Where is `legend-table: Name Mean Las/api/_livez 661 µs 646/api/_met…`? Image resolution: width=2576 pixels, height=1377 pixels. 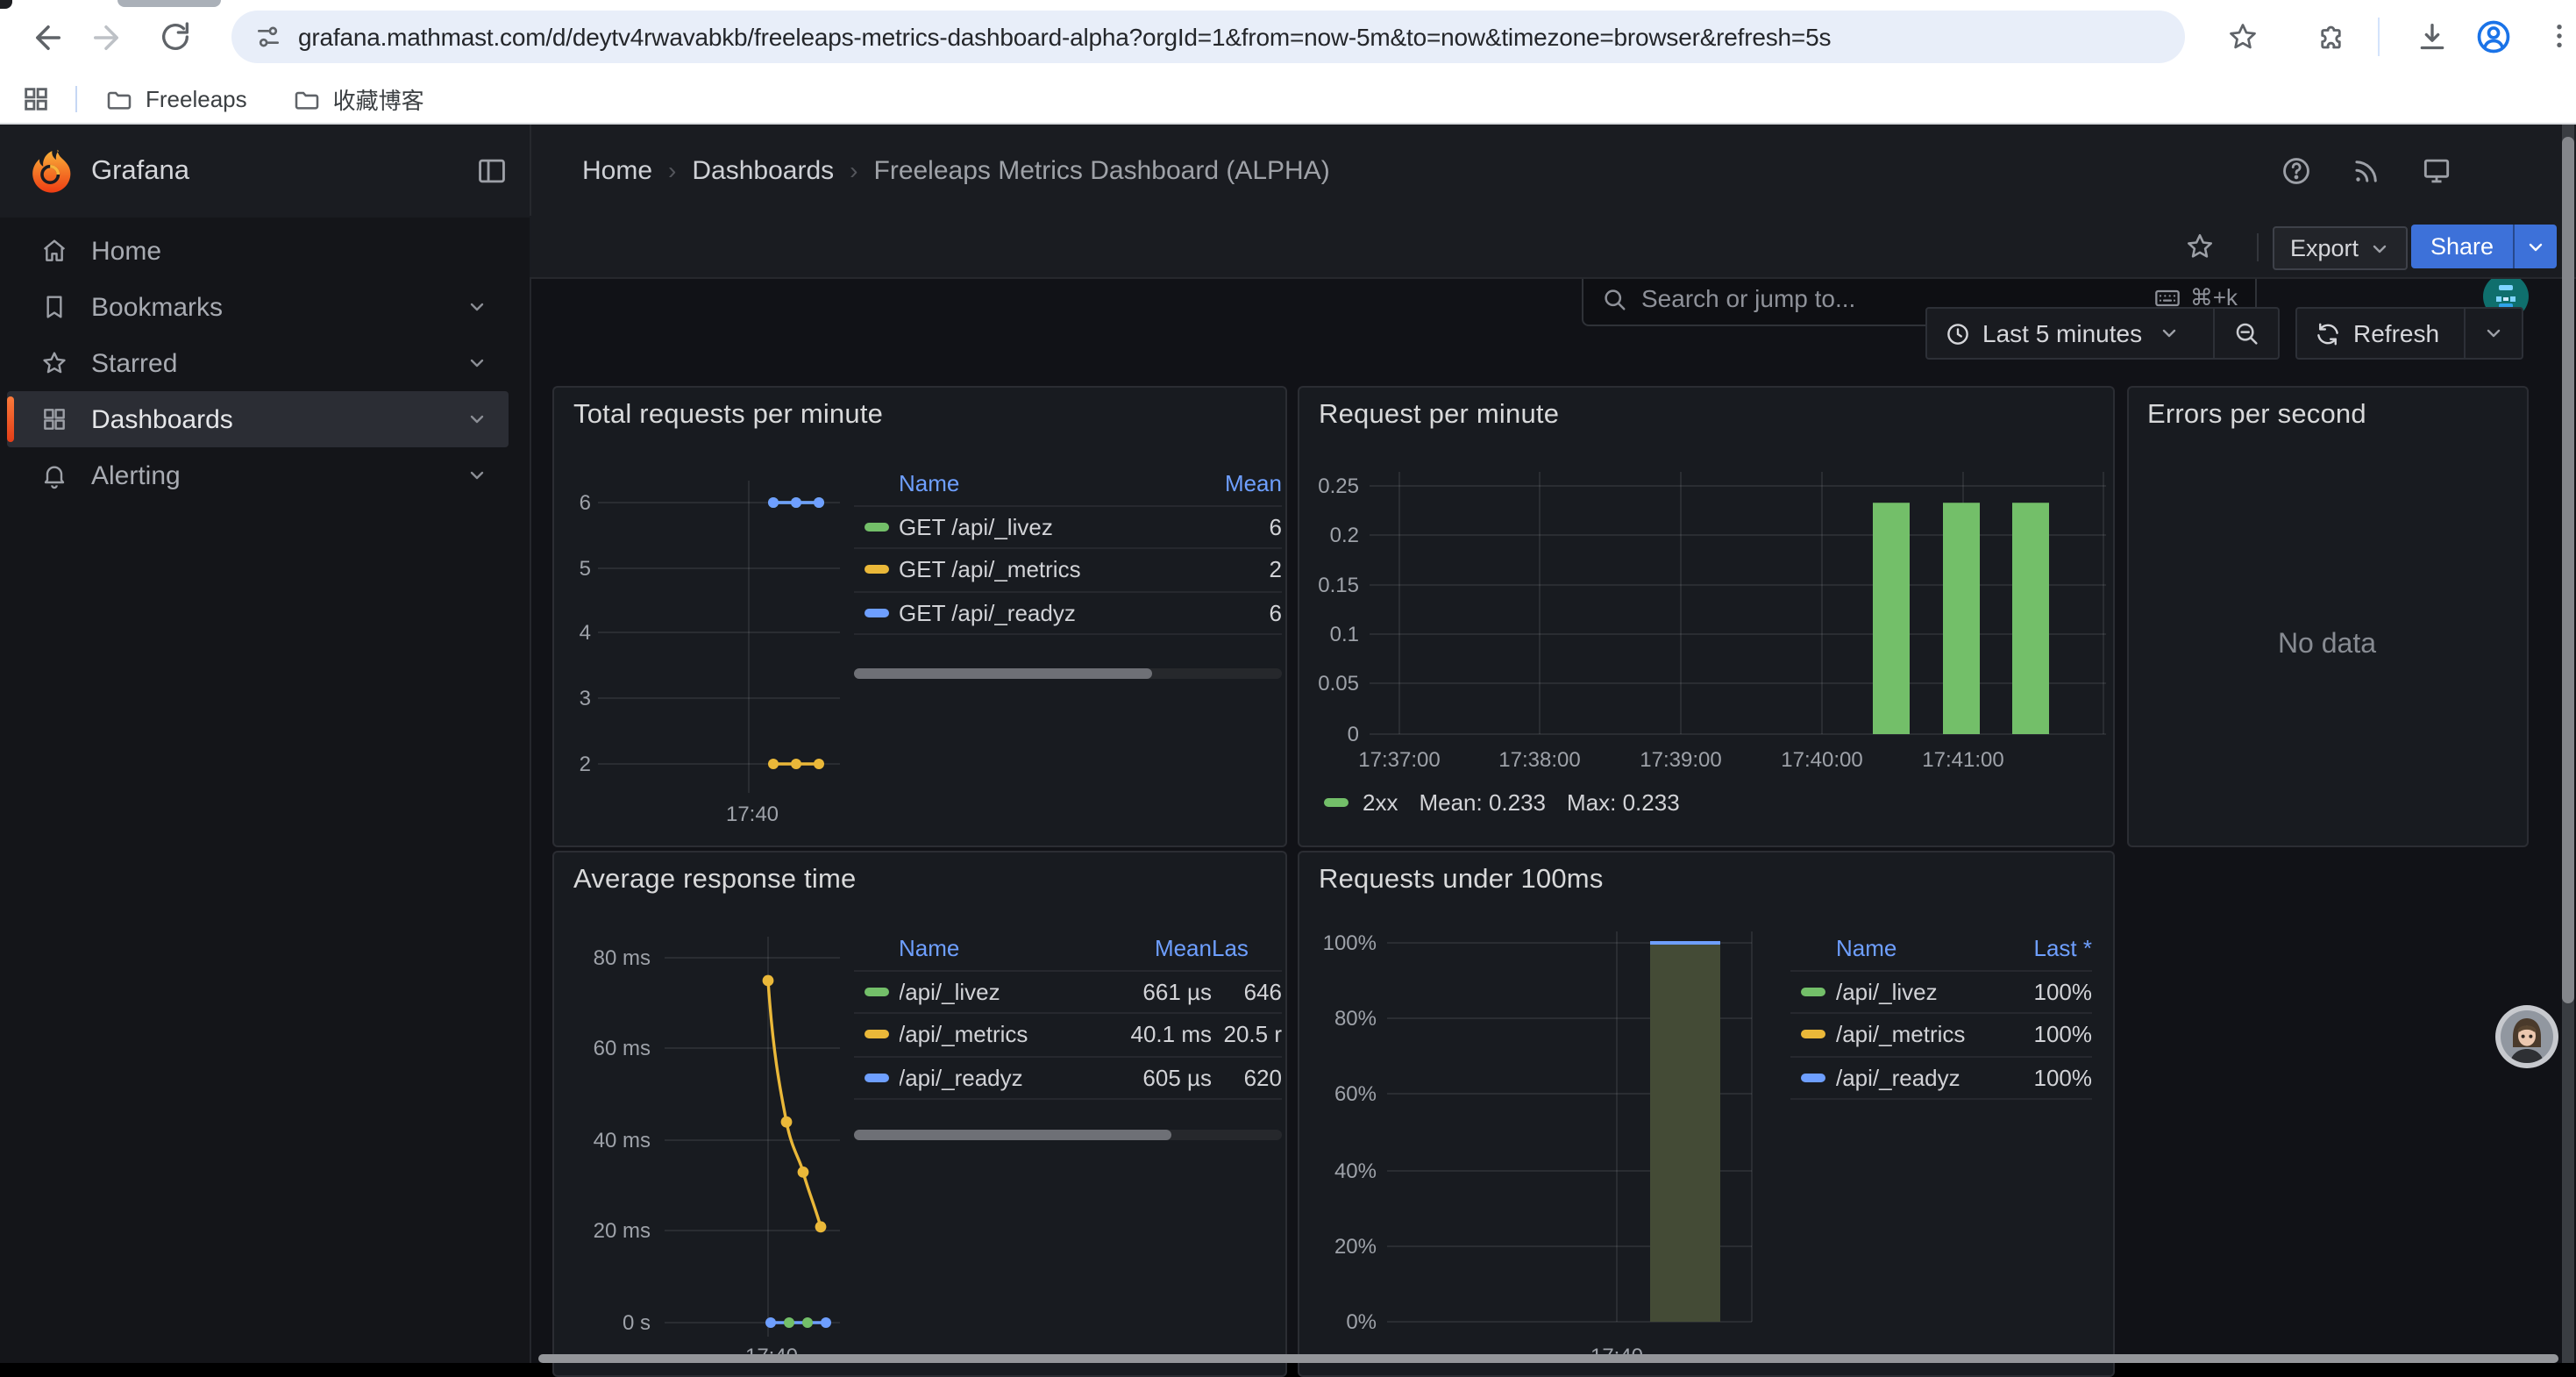 legend-table: Name Mean Las/api/_livez 661 µs 646/api/_met… is located at coordinates (1067, 1014).